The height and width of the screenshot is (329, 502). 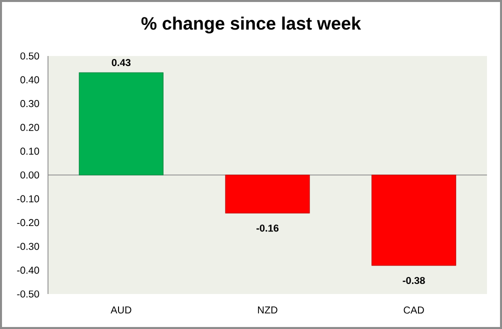 What do you see at coordinates (28, 246) in the screenshot?
I see `y-tick-label: -0.30` at bounding box center [28, 246].